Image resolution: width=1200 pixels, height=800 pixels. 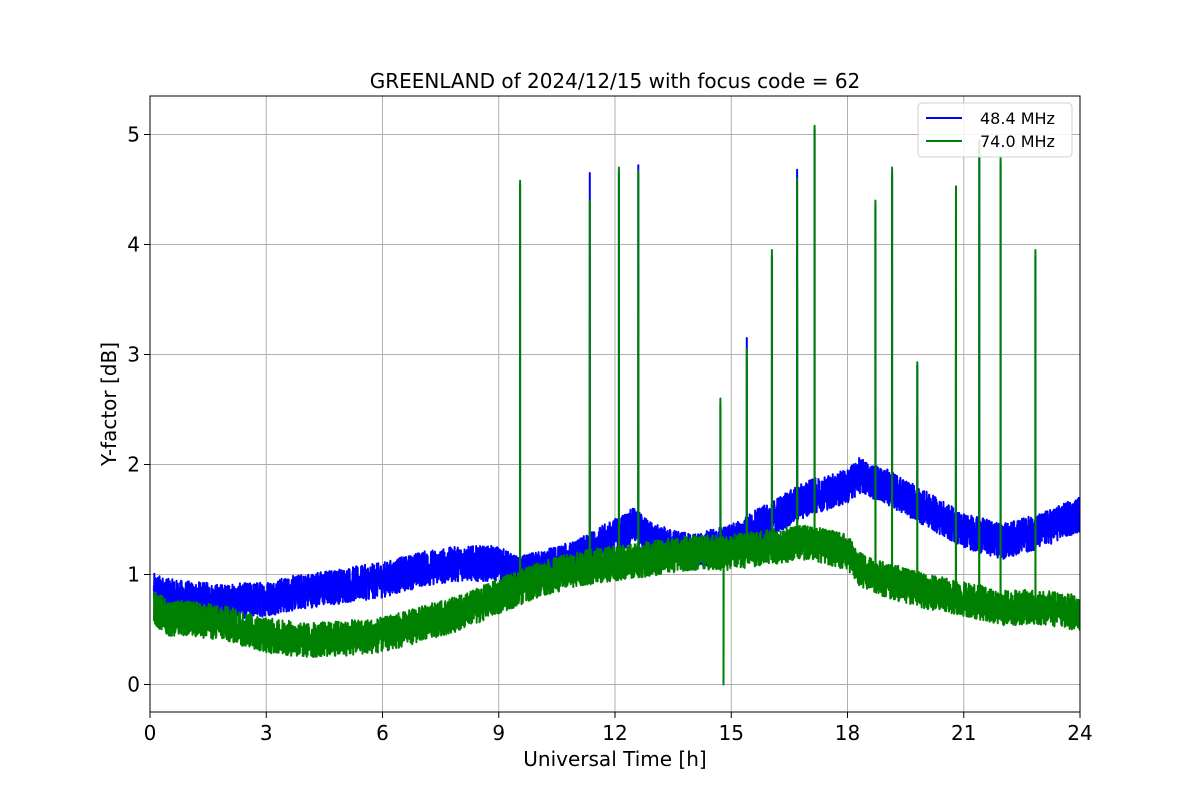 What do you see at coordinates (133, 245) in the screenshot?
I see `y-tick-label: 4` at bounding box center [133, 245].